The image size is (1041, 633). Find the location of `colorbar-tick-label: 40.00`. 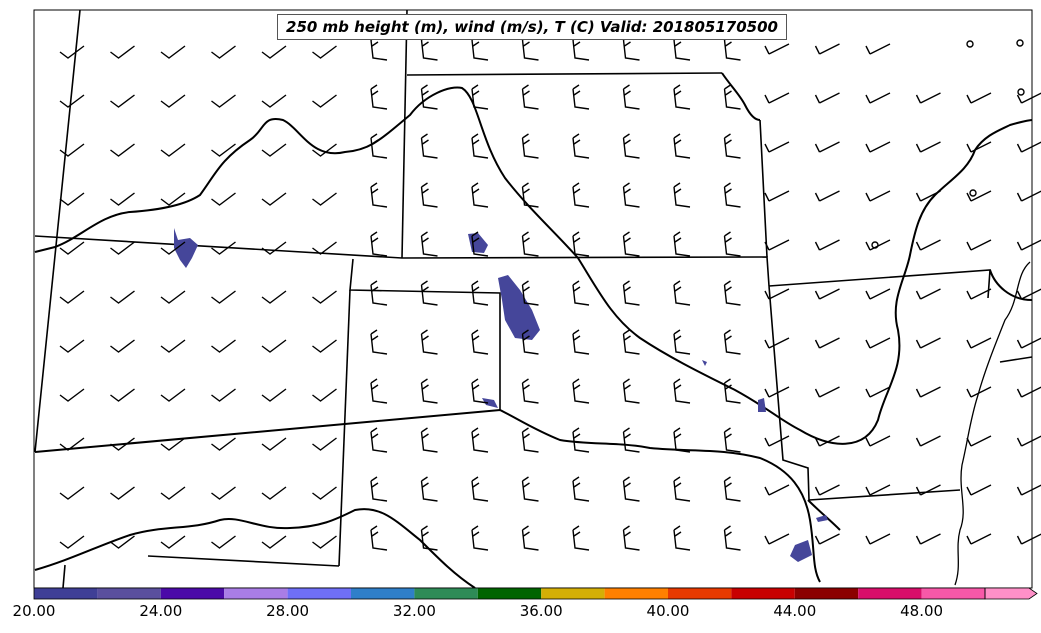

colorbar-tick-label: 40.00 is located at coordinates (668, 611).